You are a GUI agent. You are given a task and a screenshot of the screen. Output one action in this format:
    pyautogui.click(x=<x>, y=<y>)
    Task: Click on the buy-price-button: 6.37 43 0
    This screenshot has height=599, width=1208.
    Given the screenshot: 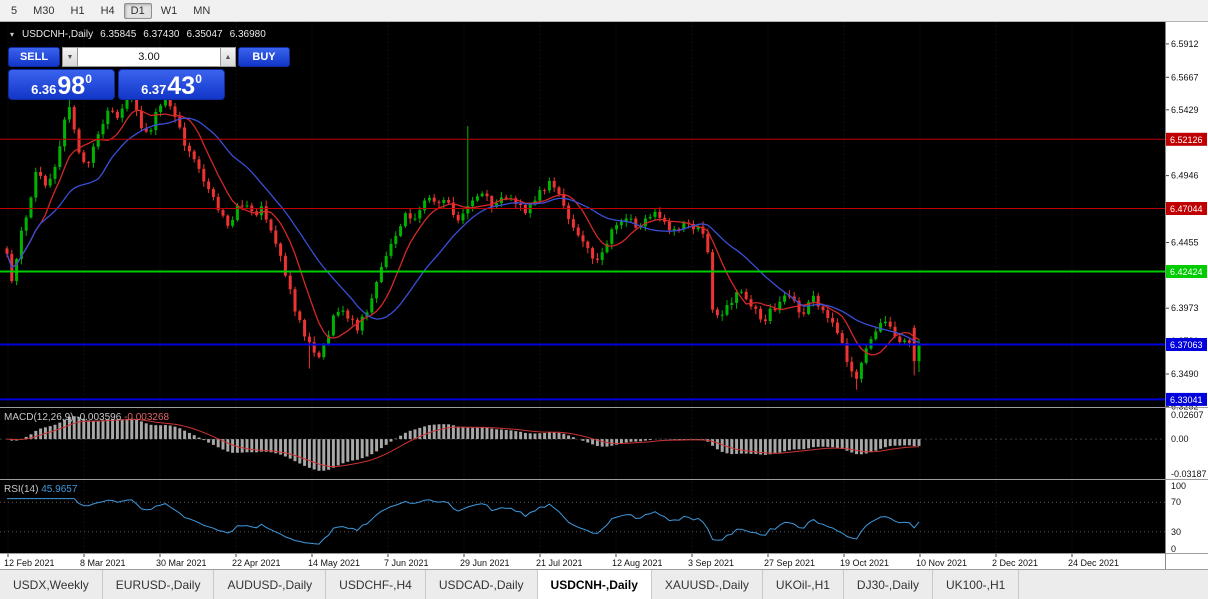 What is the action you would take?
    pyautogui.click(x=171, y=84)
    